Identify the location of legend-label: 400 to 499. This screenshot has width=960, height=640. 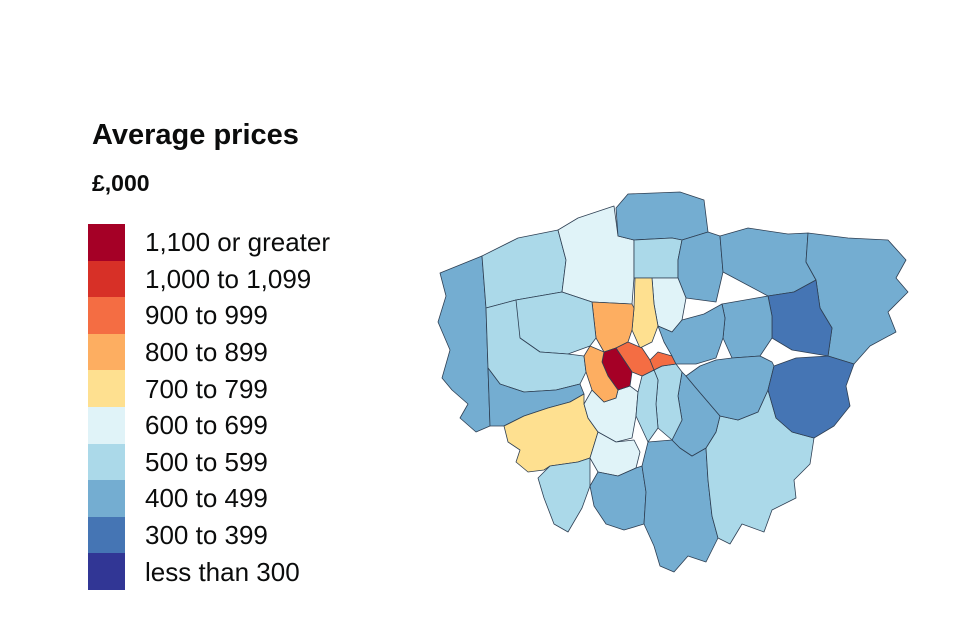
(206, 498).